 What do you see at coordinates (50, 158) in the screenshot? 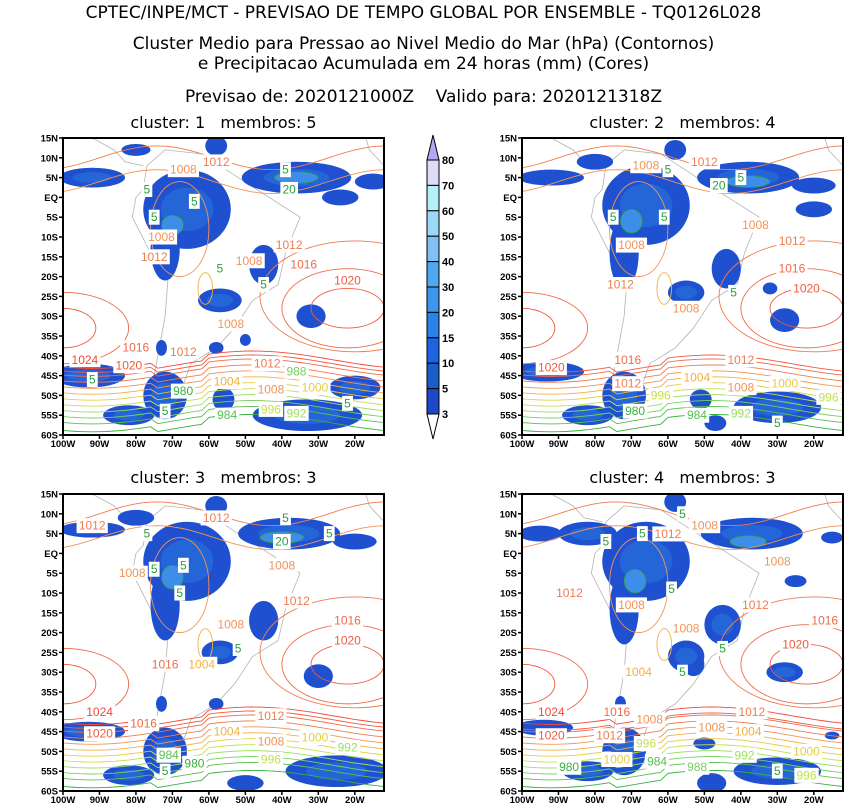
I see `lat-tick-label: 10N` at bounding box center [50, 158].